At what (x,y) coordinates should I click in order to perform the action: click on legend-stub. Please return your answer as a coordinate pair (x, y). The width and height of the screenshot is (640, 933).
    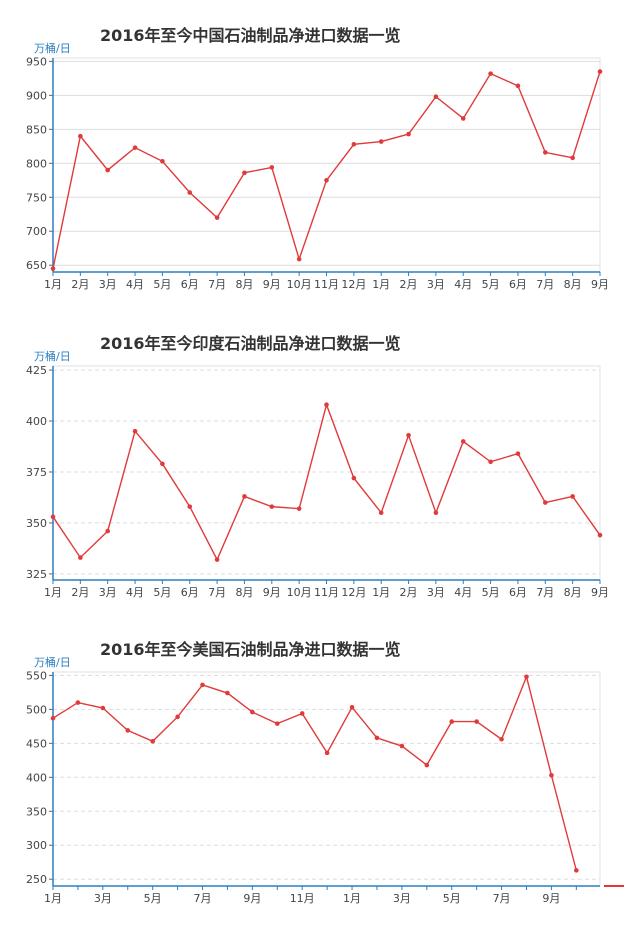
    Looking at the image, I should click on (614, 886).